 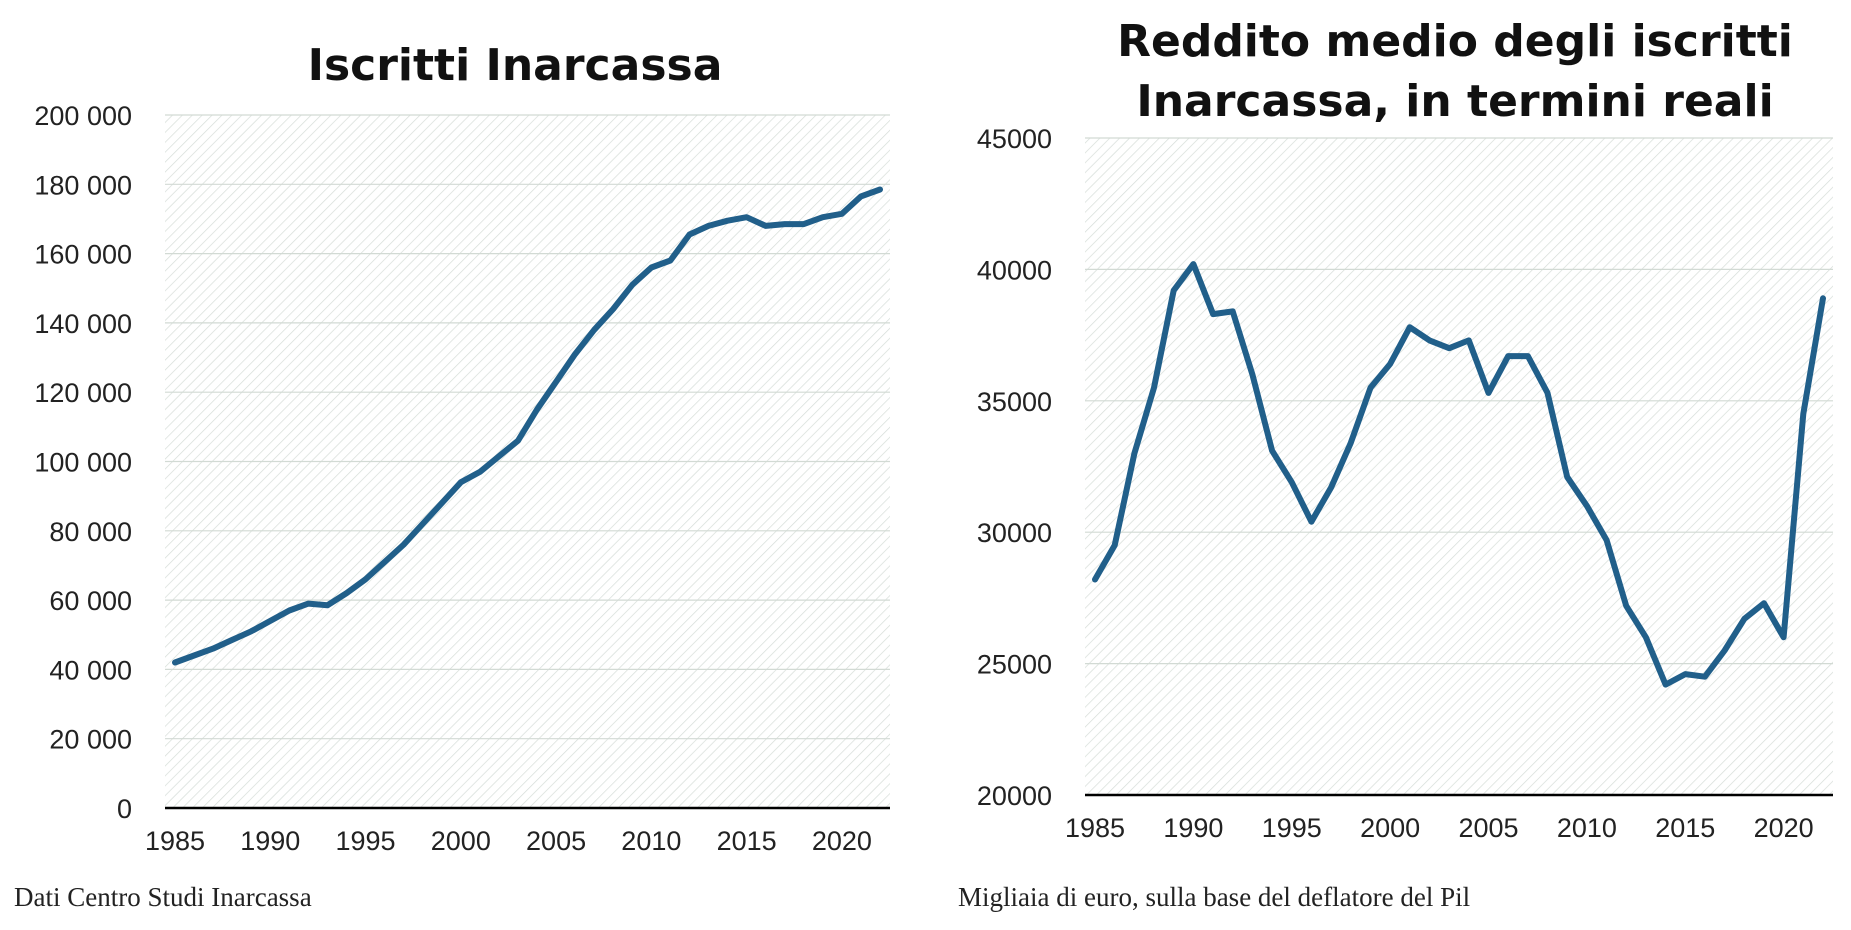 What do you see at coordinates (270, 841) in the screenshot?
I see `left-x-tick-label: 1990` at bounding box center [270, 841].